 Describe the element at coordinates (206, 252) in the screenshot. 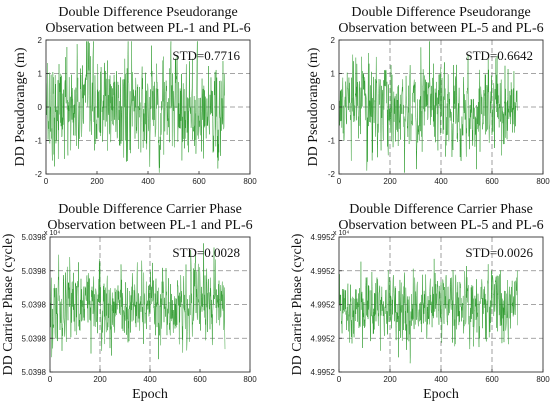

I see `std-annotation: STD=0.0028` at that location.